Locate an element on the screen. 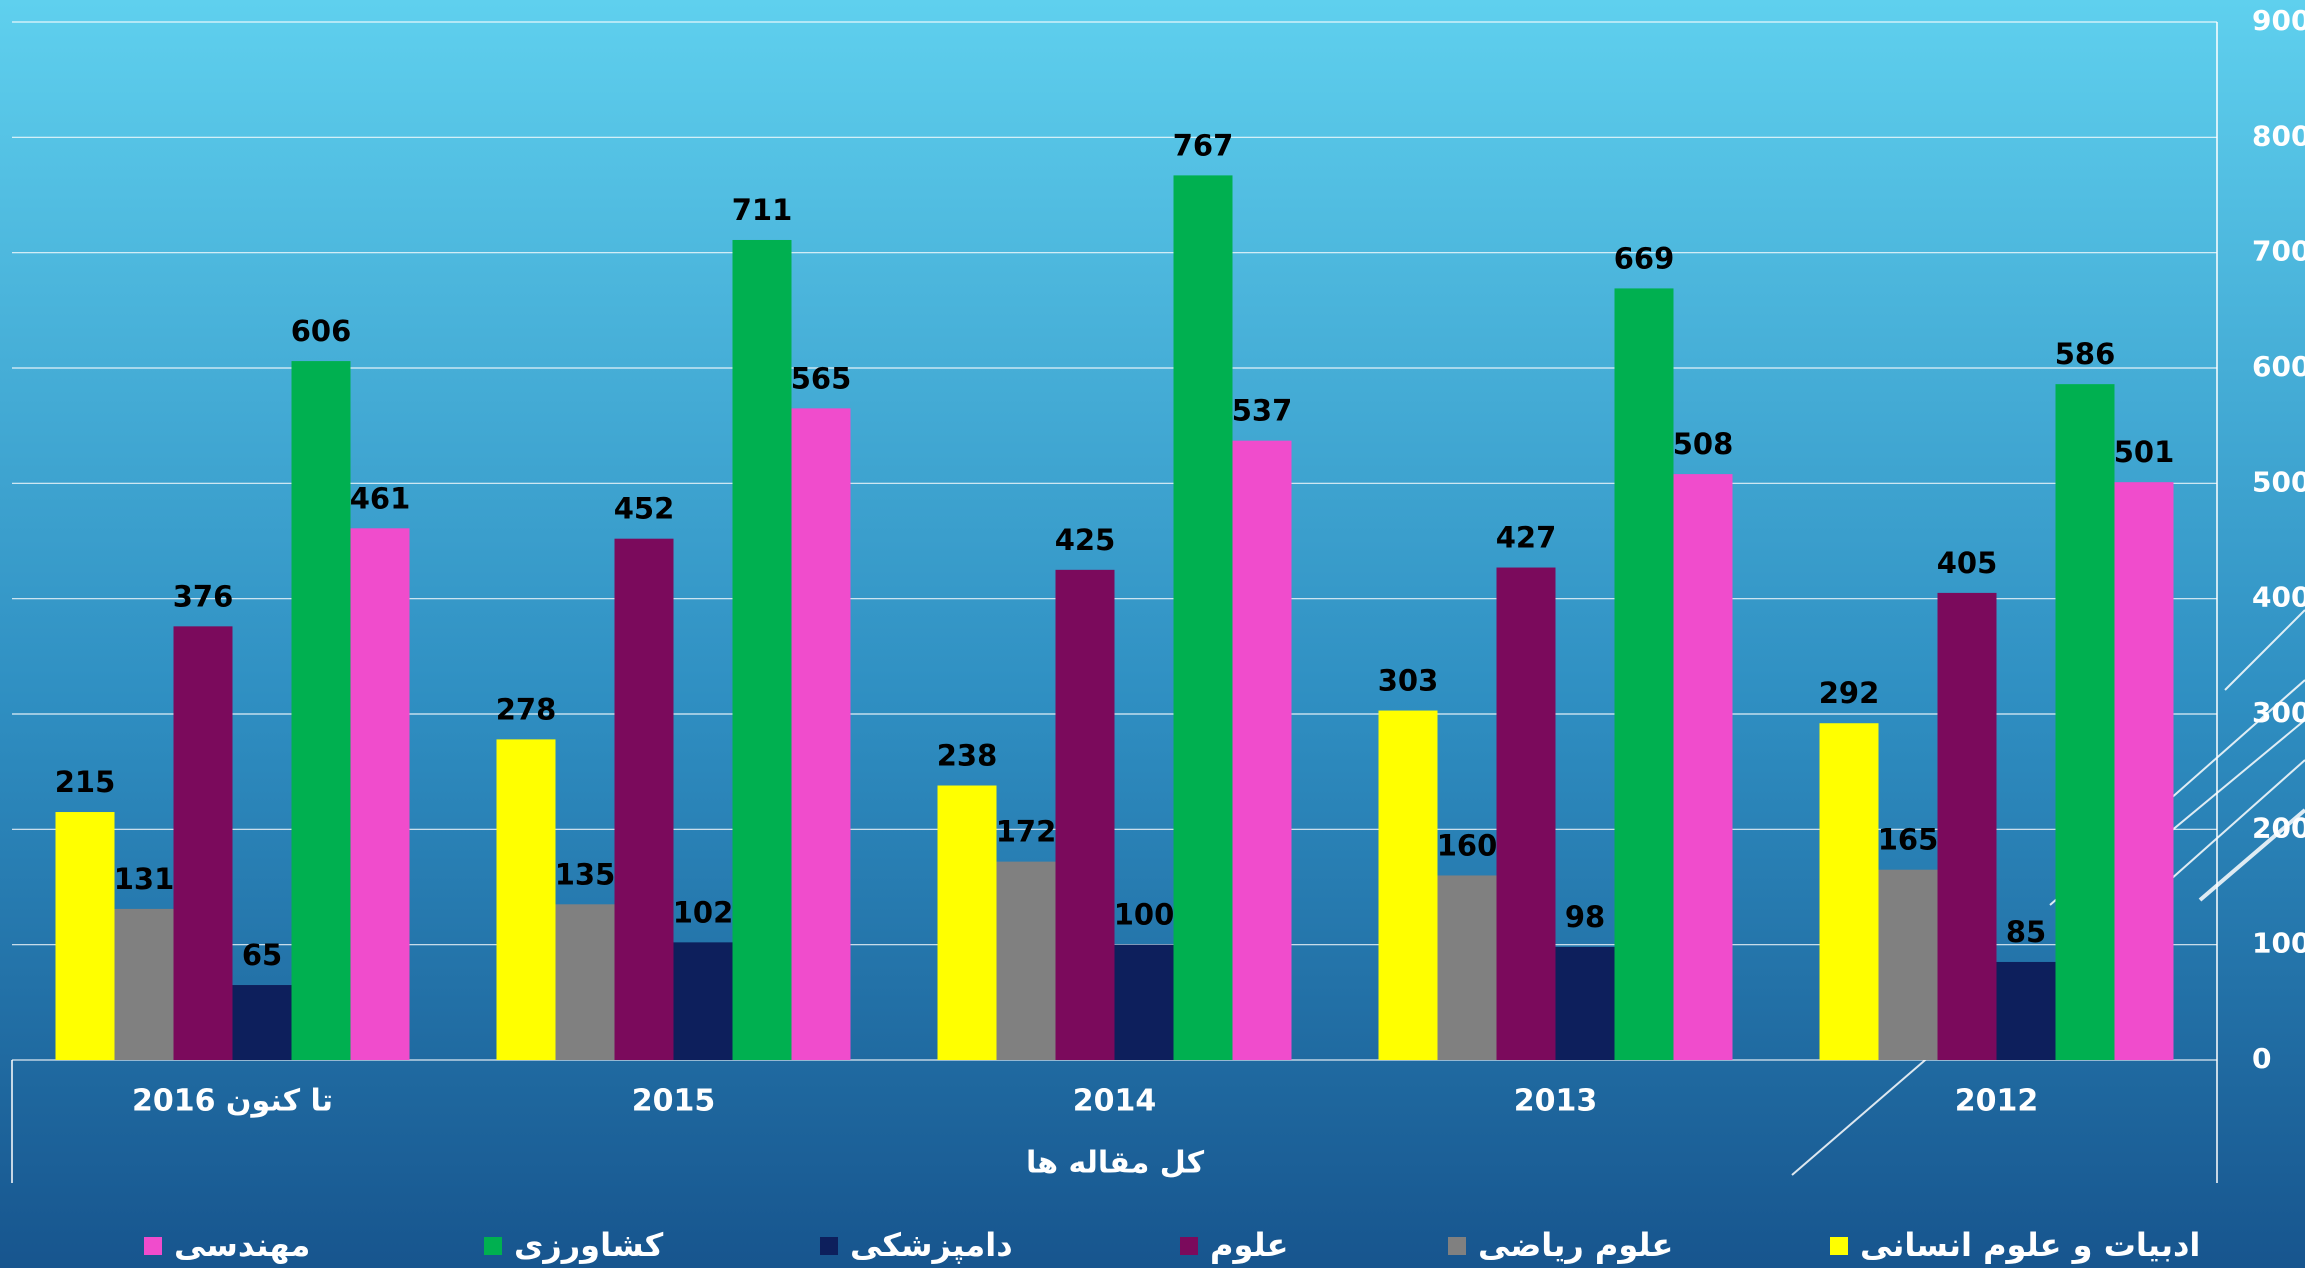 This screenshot has width=2305, height=1268. value-label: 461 is located at coordinates (380, 498).